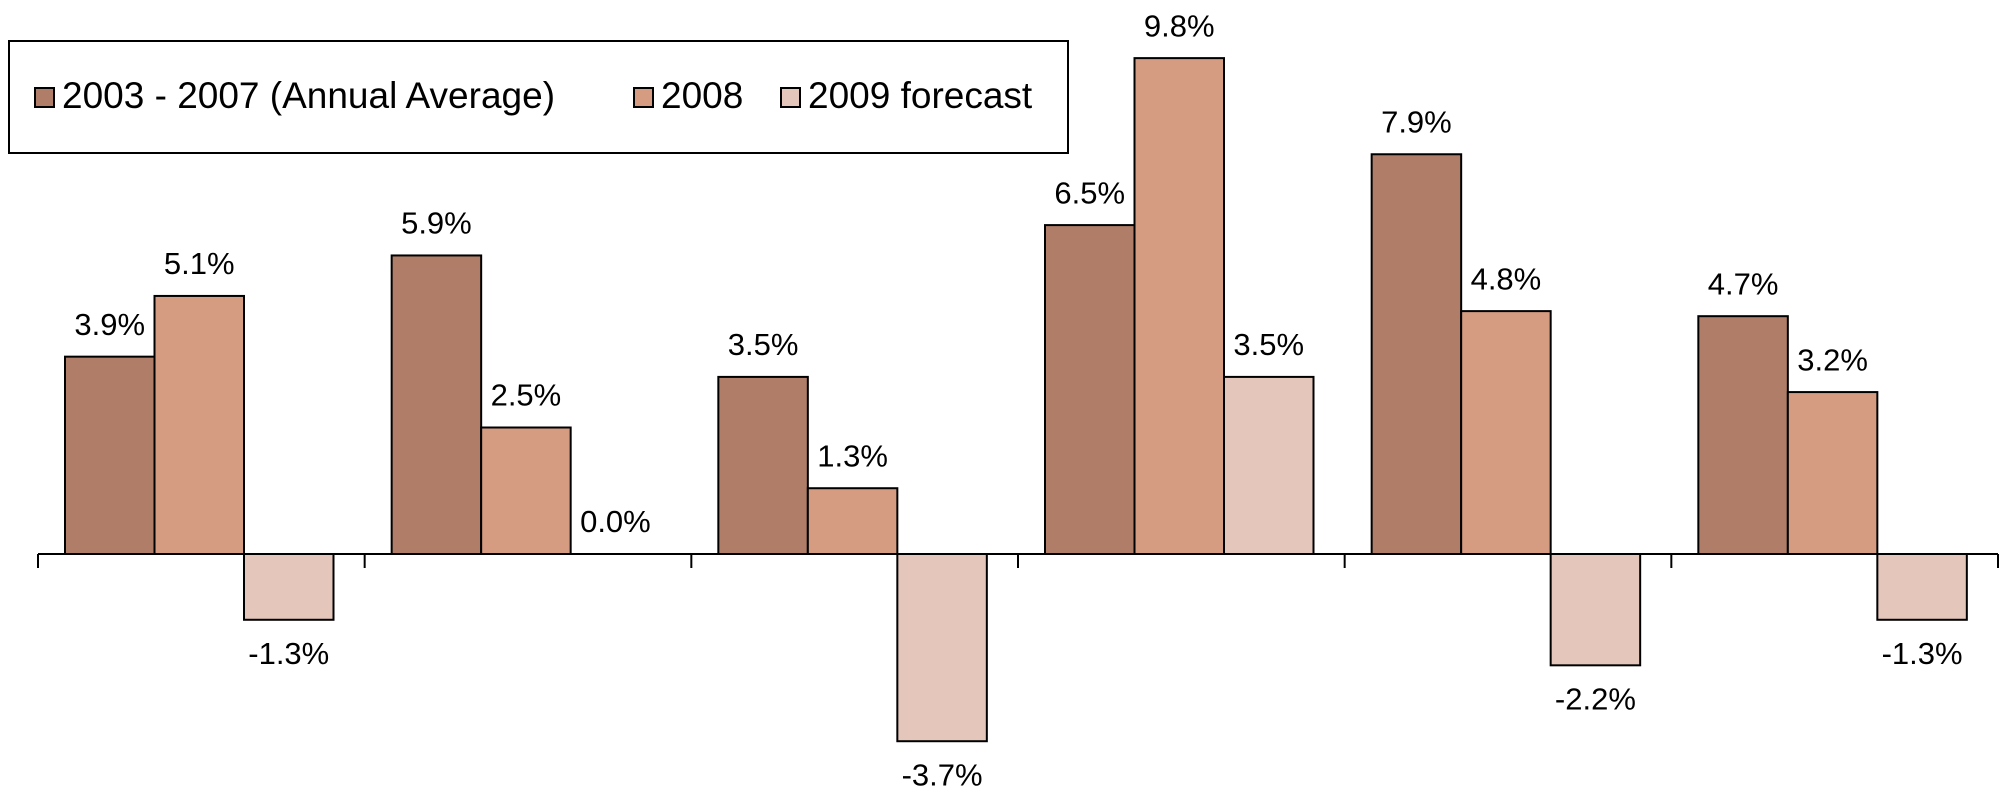 This screenshot has height=791, width=2005. Describe the element at coordinates (1506, 278) in the screenshot. I see `data-label: 4.8%` at that location.